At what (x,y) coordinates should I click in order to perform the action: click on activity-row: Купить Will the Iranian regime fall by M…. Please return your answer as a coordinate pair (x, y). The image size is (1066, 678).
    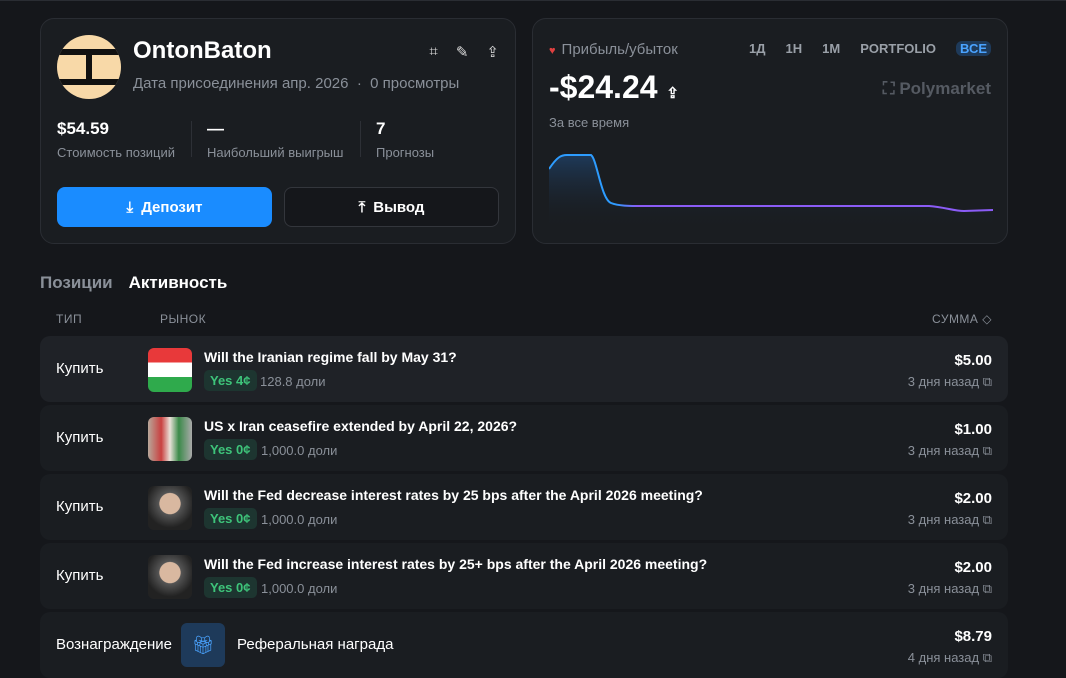
    Looking at the image, I should click on (524, 369).